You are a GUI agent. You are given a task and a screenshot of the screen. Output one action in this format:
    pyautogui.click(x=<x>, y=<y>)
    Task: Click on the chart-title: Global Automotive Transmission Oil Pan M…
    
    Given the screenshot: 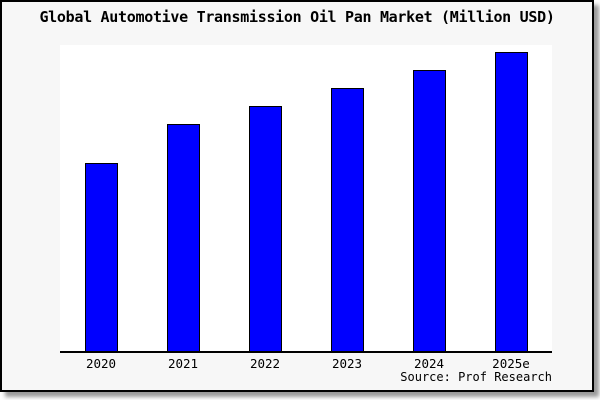 What is the action you would take?
    pyautogui.click(x=297, y=17)
    